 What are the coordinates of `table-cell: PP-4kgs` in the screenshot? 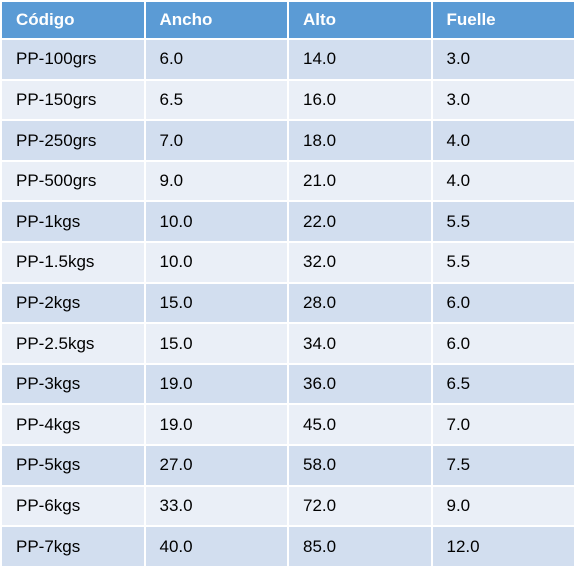 It's located at (73, 425).